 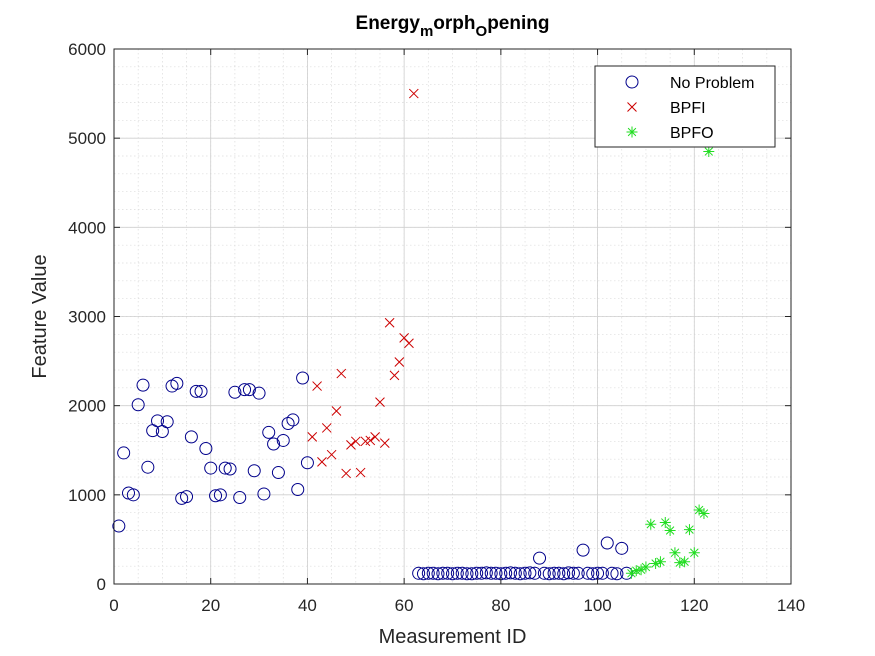 What do you see at coordinates (210, 605) in the screenshot?
I see `x-tick-label: 20` at bounding box center [210, 605].